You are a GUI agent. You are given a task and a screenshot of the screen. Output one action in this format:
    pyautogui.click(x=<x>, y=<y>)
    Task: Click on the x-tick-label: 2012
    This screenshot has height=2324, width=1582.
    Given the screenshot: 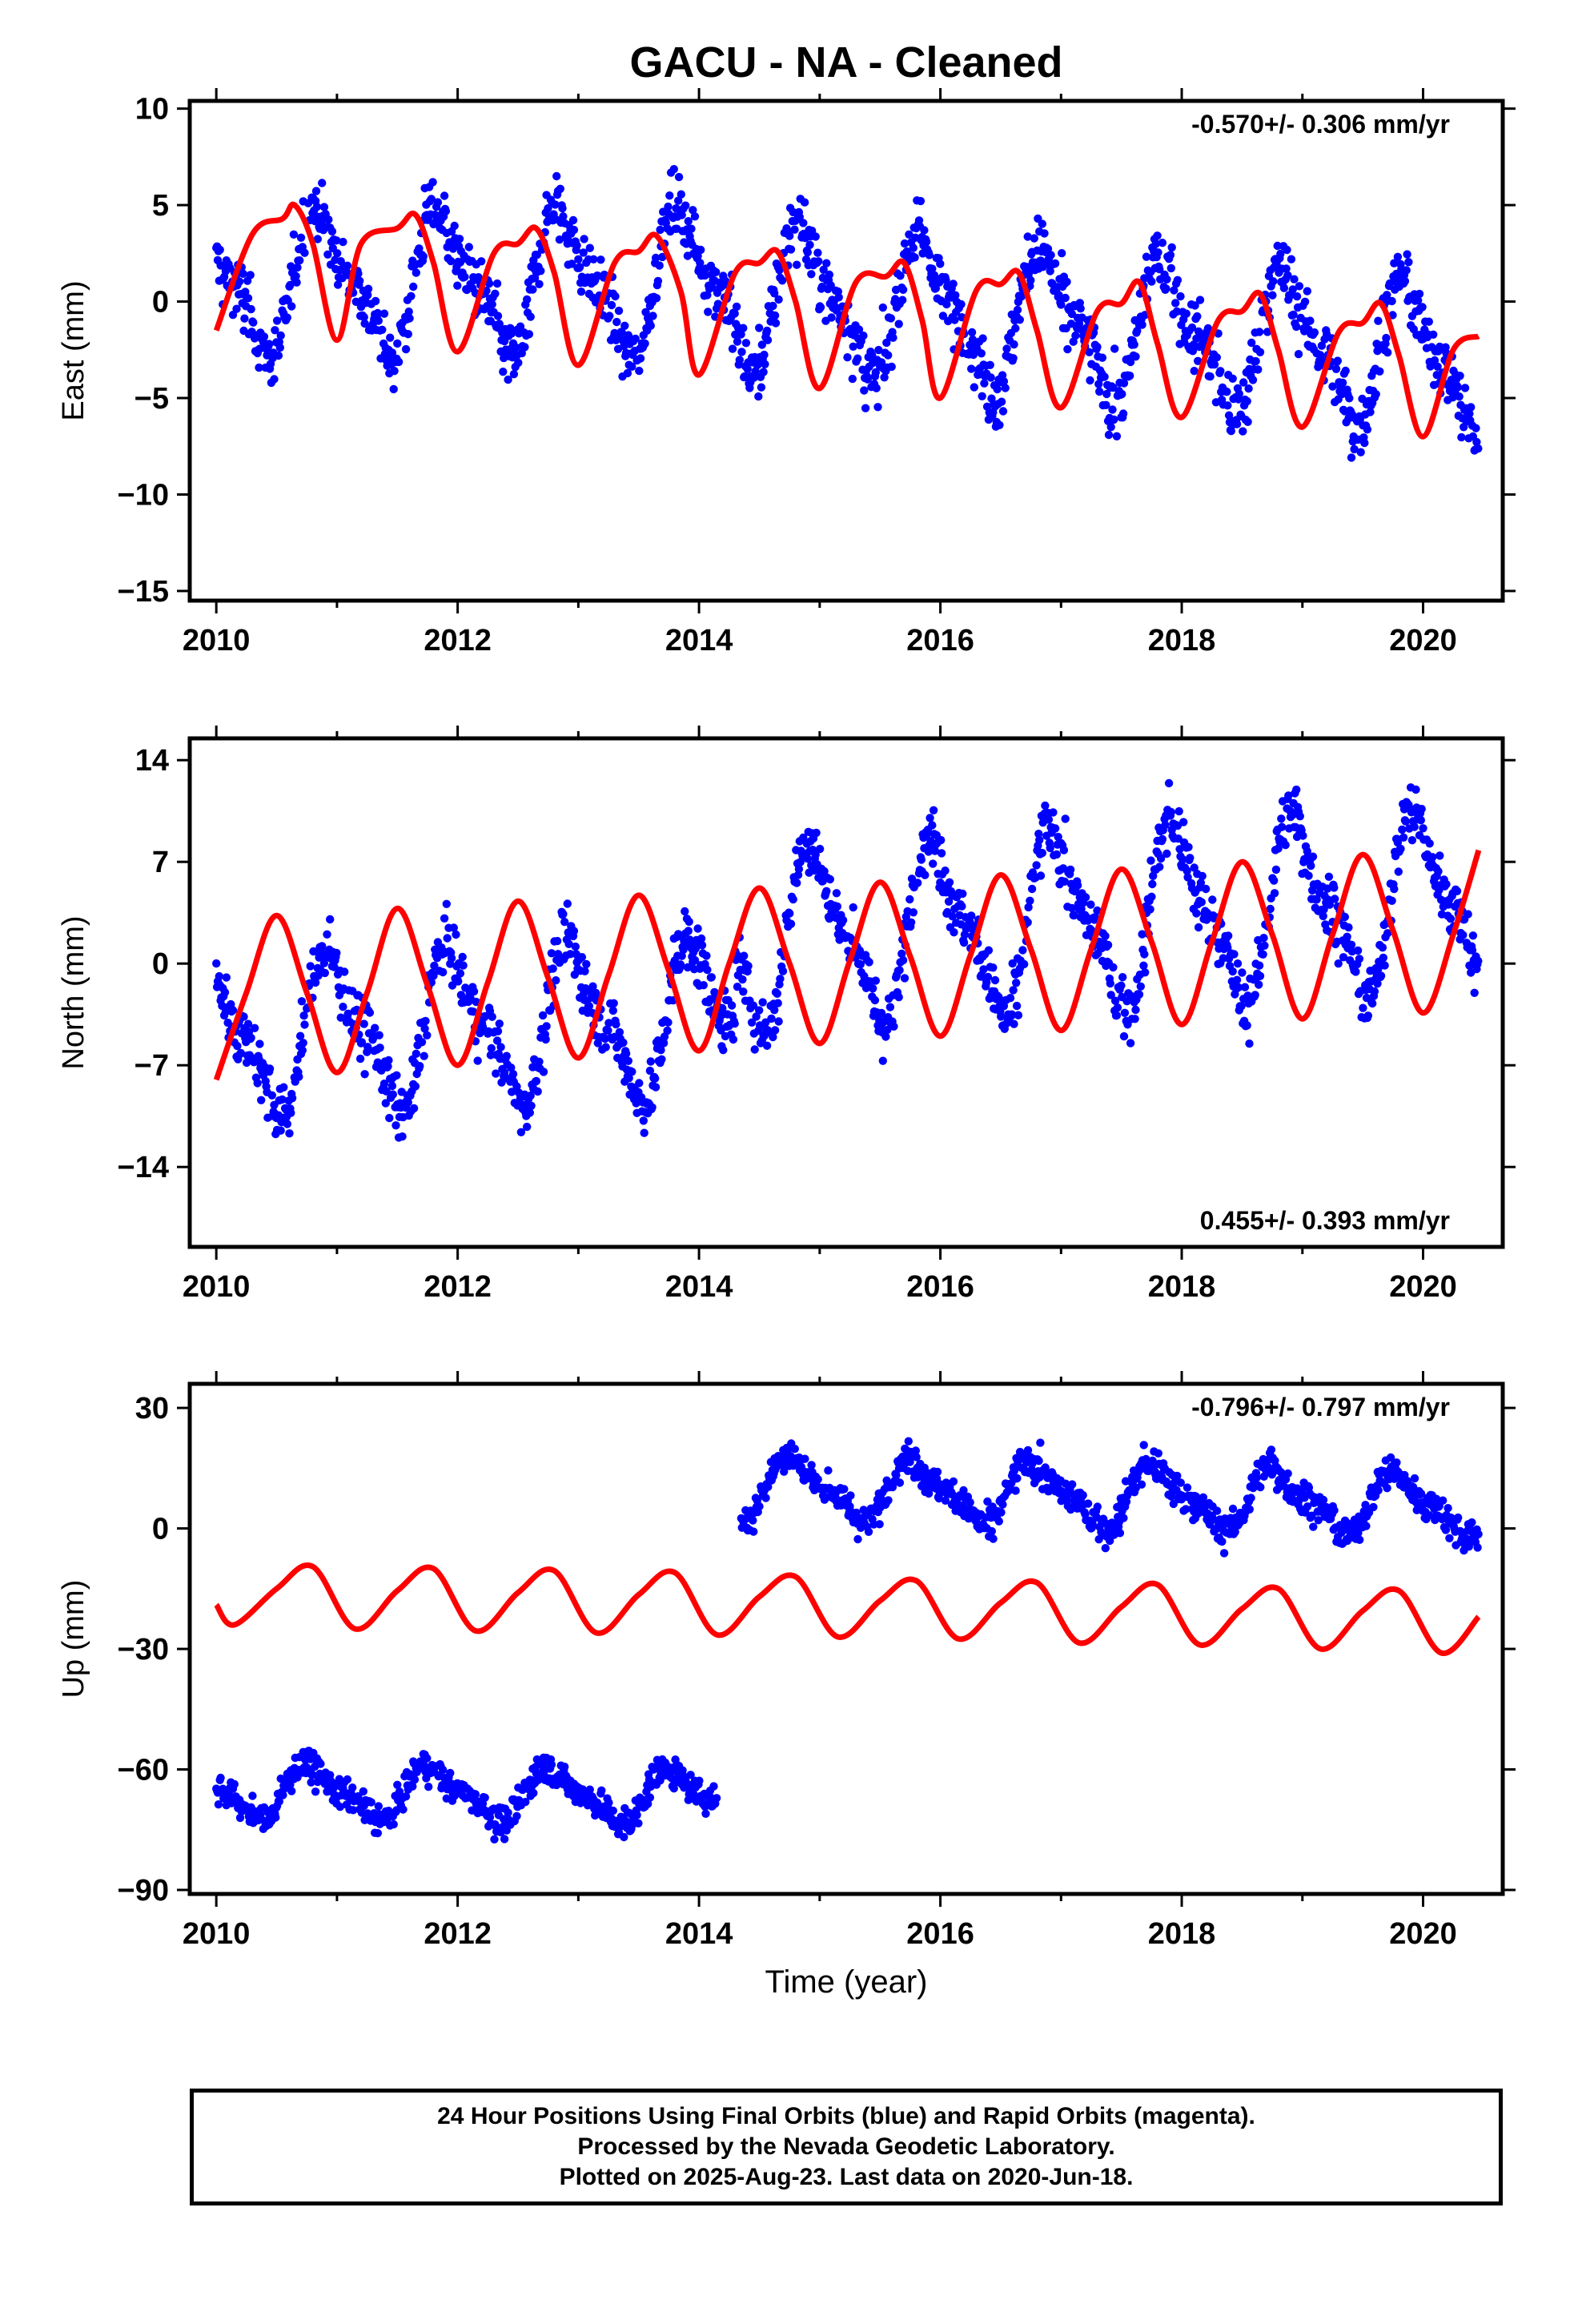 What is the action you would take?
    pyautogui.click(x=458, y=640)
    